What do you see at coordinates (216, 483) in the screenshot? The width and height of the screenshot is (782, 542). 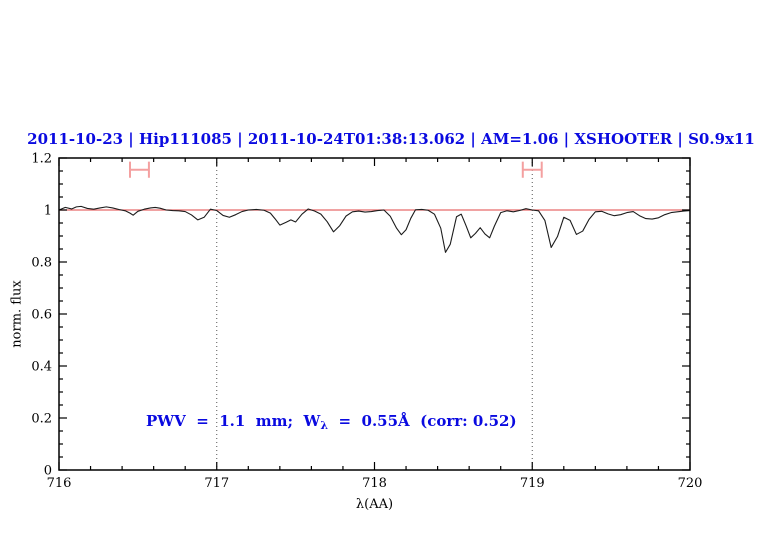 I see `x-tick-label: 717` at bounding box center [216, 483].